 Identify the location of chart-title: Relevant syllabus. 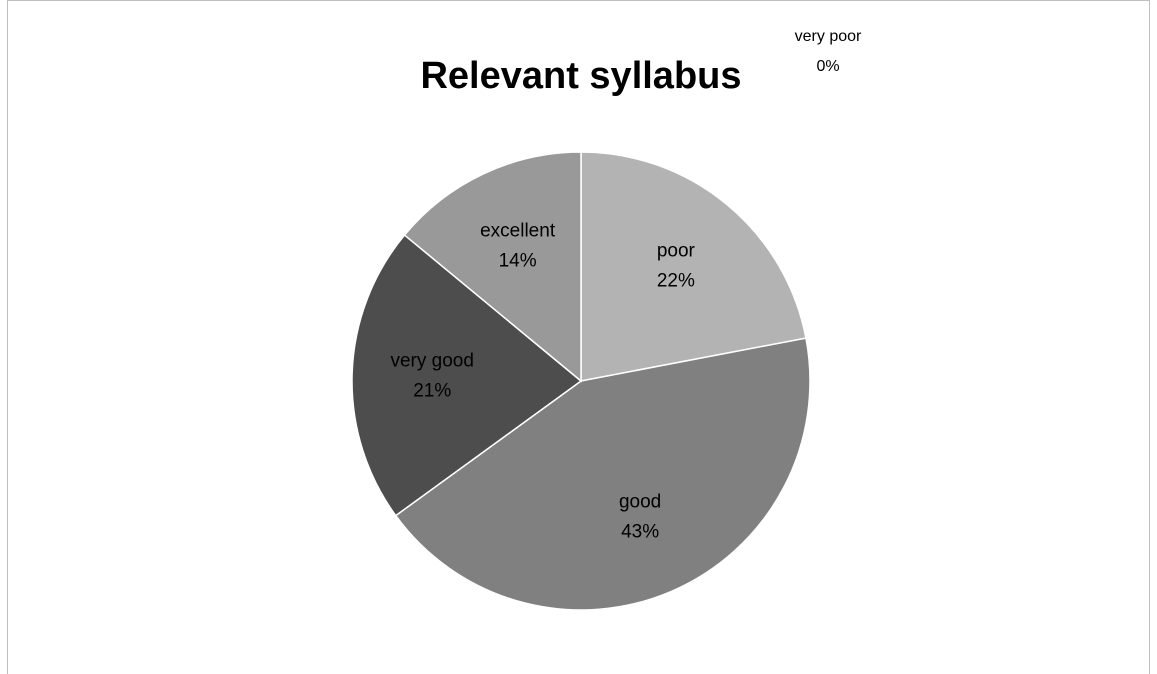
(580, 76).